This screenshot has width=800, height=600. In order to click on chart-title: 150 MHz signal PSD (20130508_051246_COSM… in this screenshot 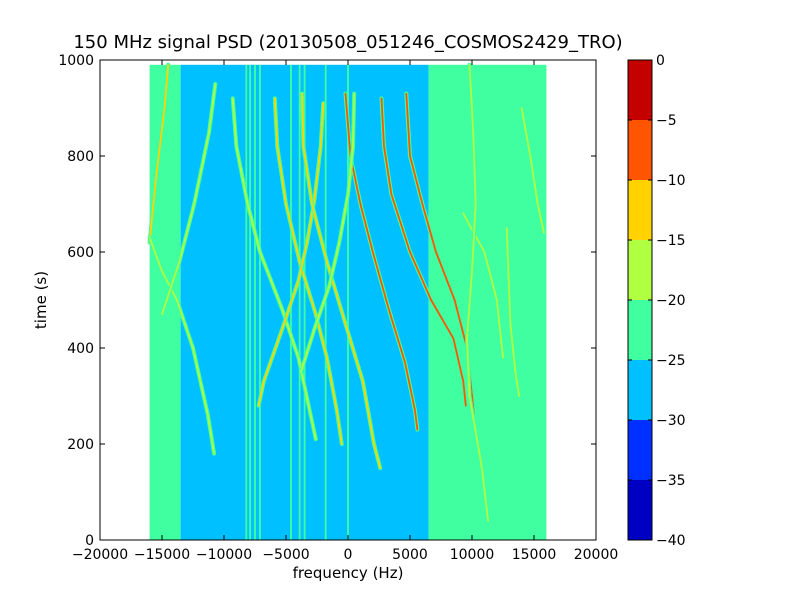, I will do `click(347, 42)`.